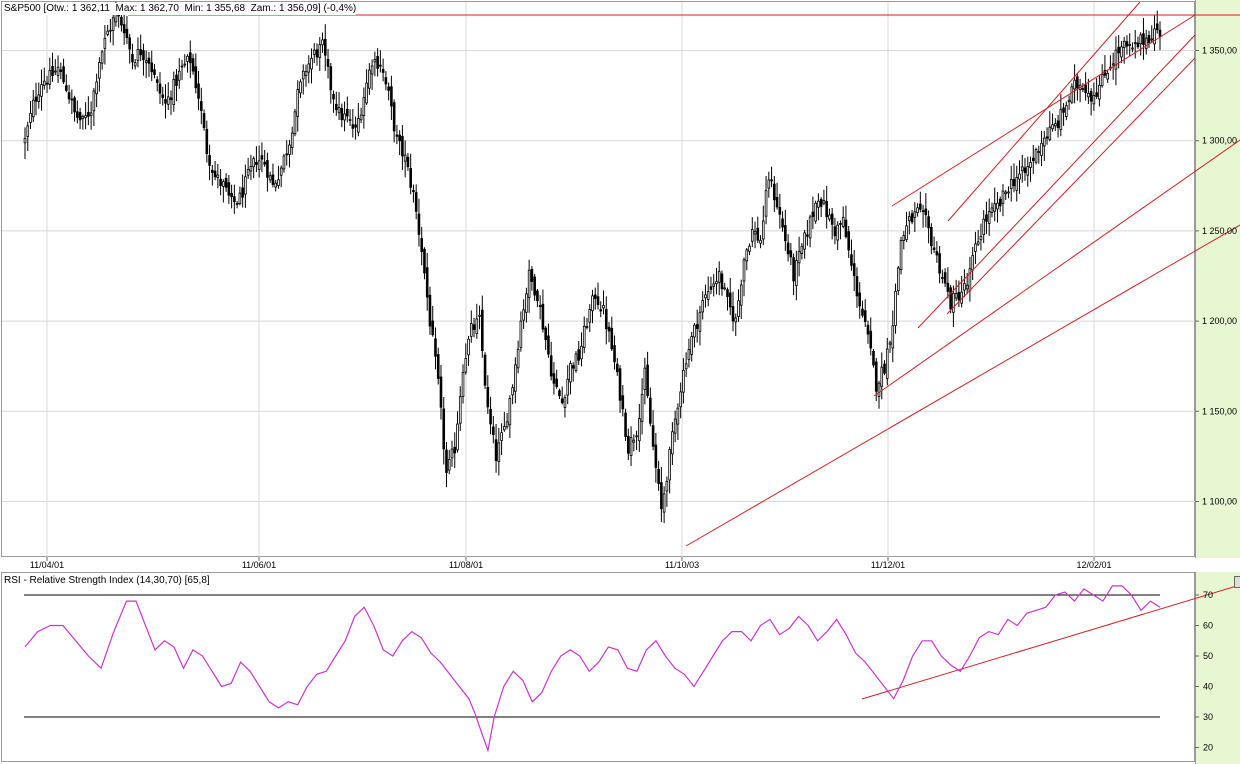  What do you see at coordinates (1050, 642) in the screenshot?
I see `trendline` at bounding box center [1050, 642].